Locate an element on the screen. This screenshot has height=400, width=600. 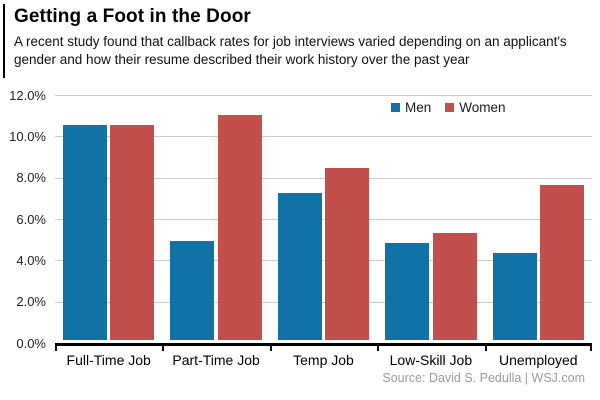
page-title: Getting a Foot in the Door is located at coordinates (132, 16).